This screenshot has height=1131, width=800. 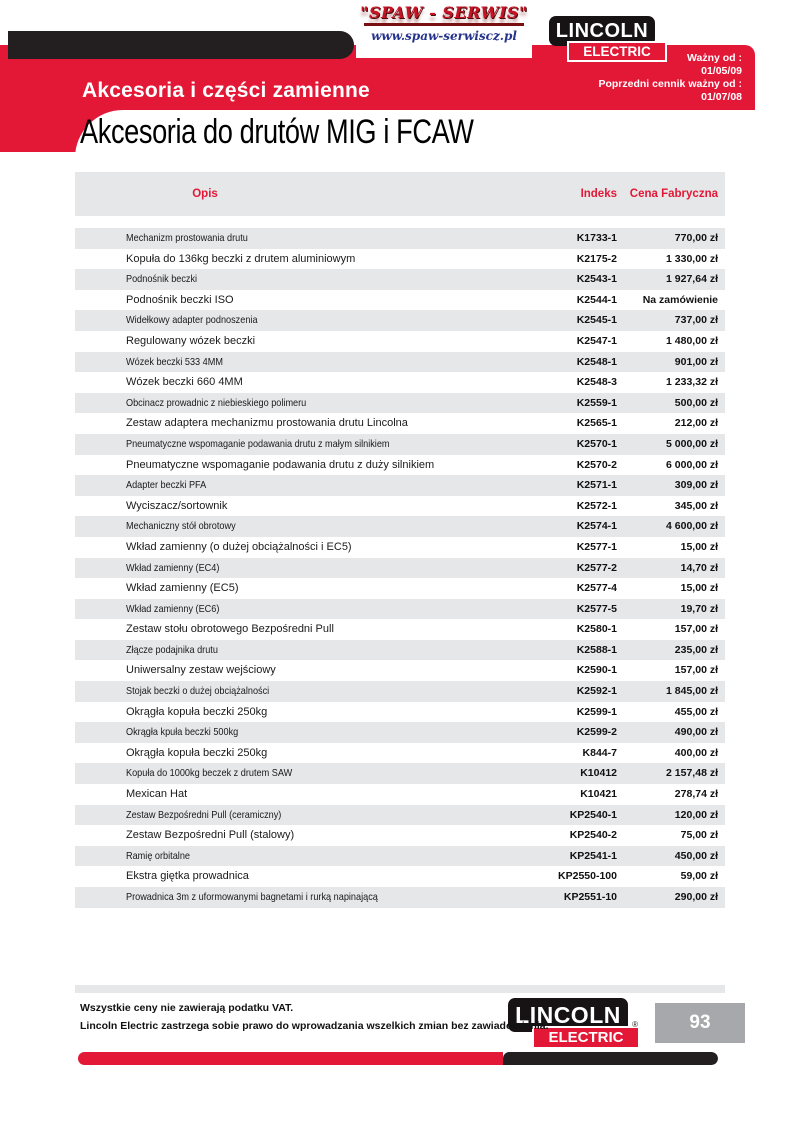 I want to click on row-index: K10421, so click(x=598, y=794).